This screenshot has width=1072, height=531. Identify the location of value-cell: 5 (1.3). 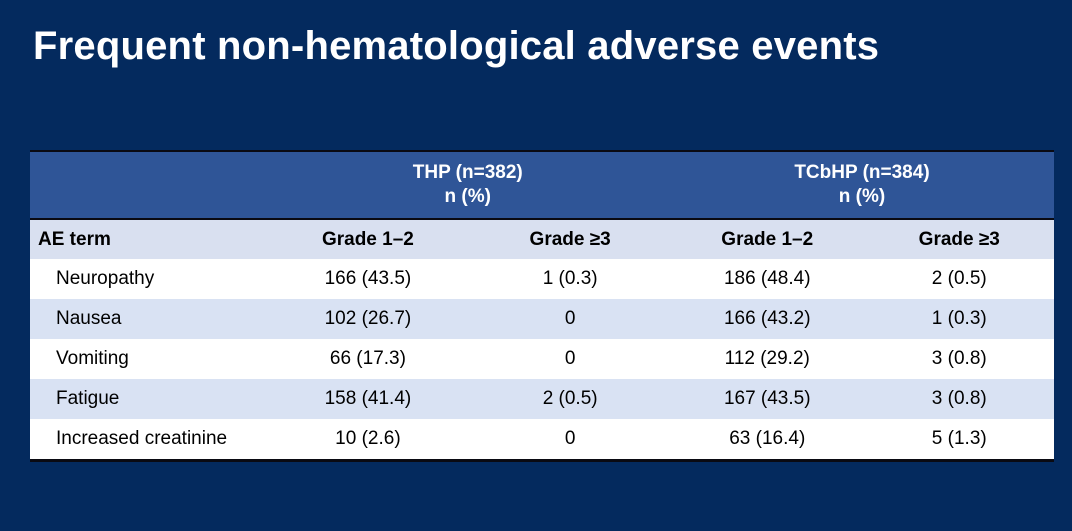
(959, 438).